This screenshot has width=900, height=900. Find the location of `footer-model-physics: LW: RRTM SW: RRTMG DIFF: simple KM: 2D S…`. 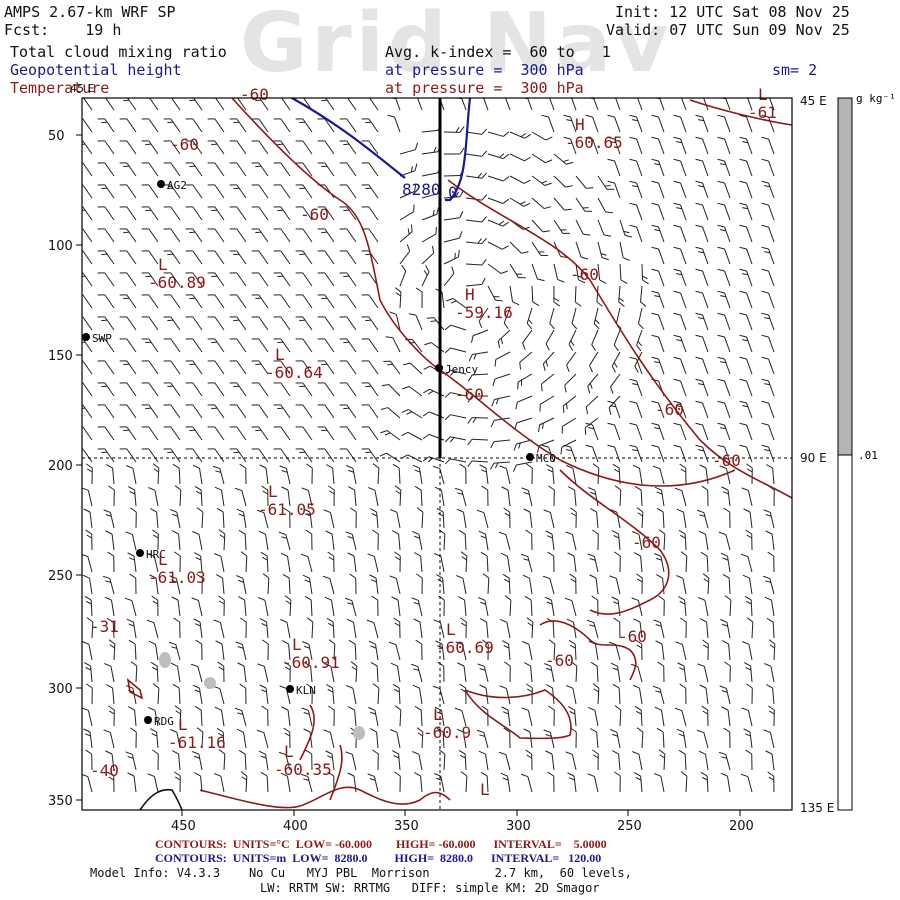

footer-model-physics: LW: RRTM SW: RRTMG DIFF: simple KM: 2D S… is located at coordinates (430, 888).